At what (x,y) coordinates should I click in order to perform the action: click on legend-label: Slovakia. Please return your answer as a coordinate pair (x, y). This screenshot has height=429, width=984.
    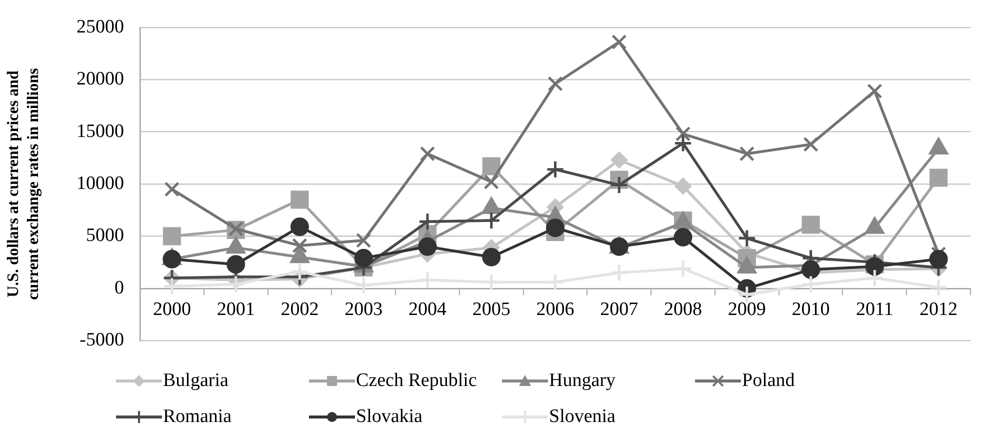
    Looking at the image, I should click on (389, 417).